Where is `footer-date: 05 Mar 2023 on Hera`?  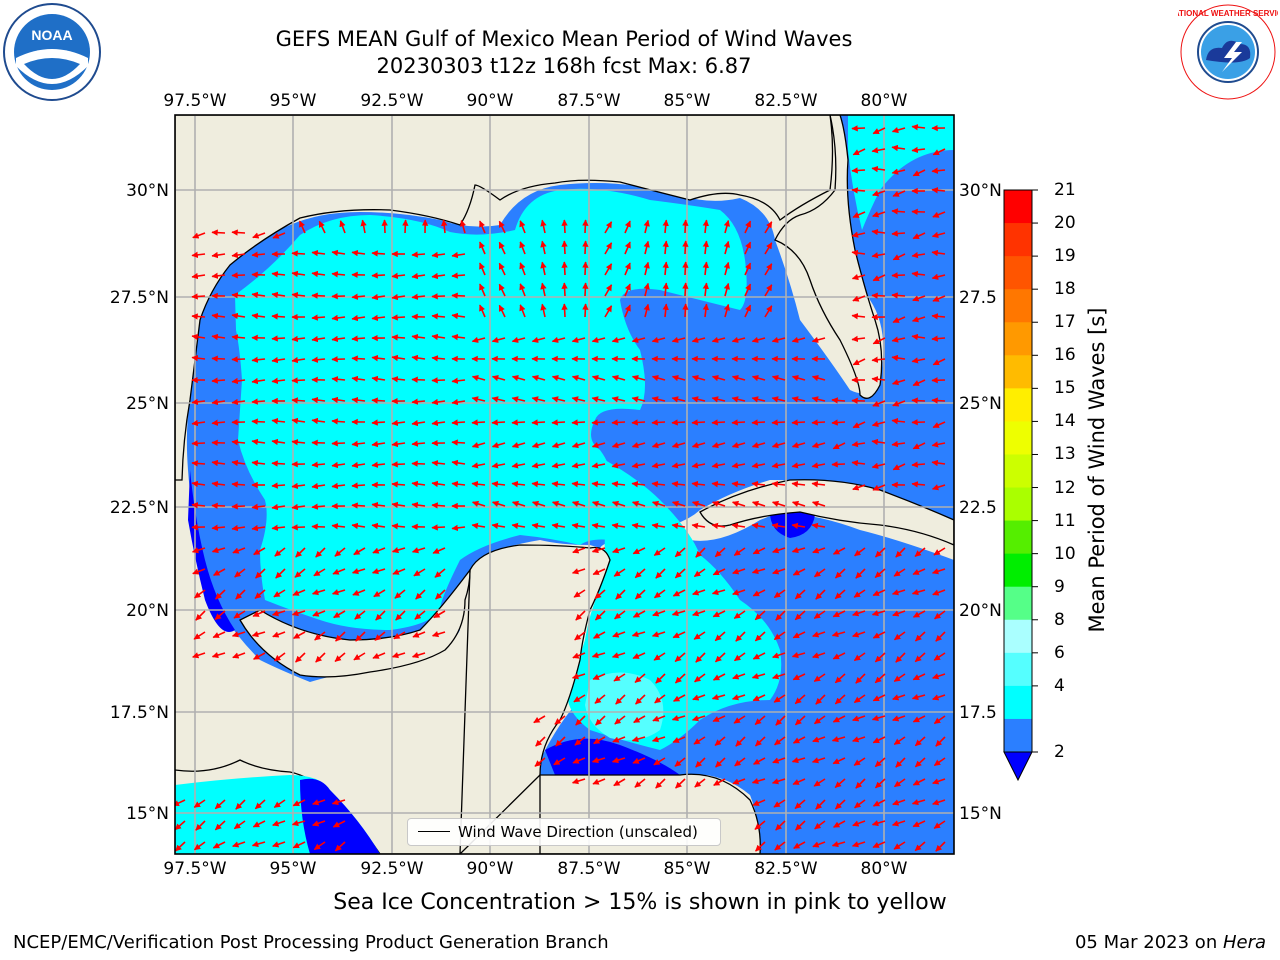 footer-date: 05 Mar 2023 on Hera is located at coordinates (1170, 942).